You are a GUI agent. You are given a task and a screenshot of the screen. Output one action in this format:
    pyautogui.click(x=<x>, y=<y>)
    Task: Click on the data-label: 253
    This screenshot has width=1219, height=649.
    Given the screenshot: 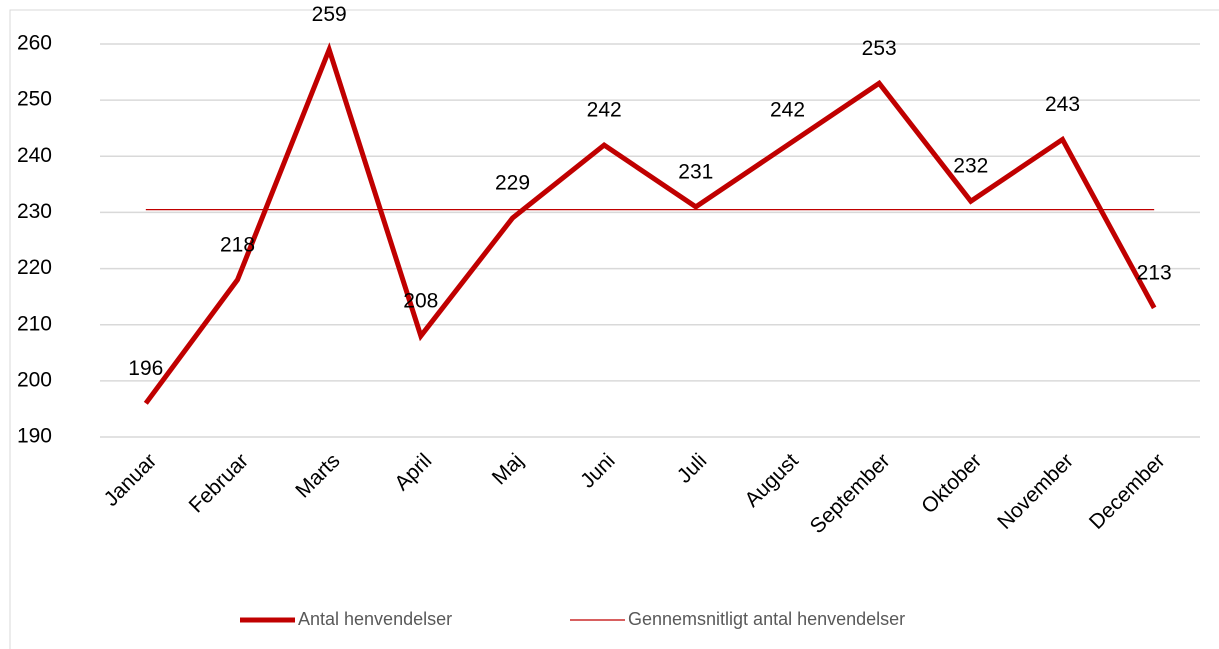 What is the action you would take?
    pyautogui.click(x=879, y=48)
    